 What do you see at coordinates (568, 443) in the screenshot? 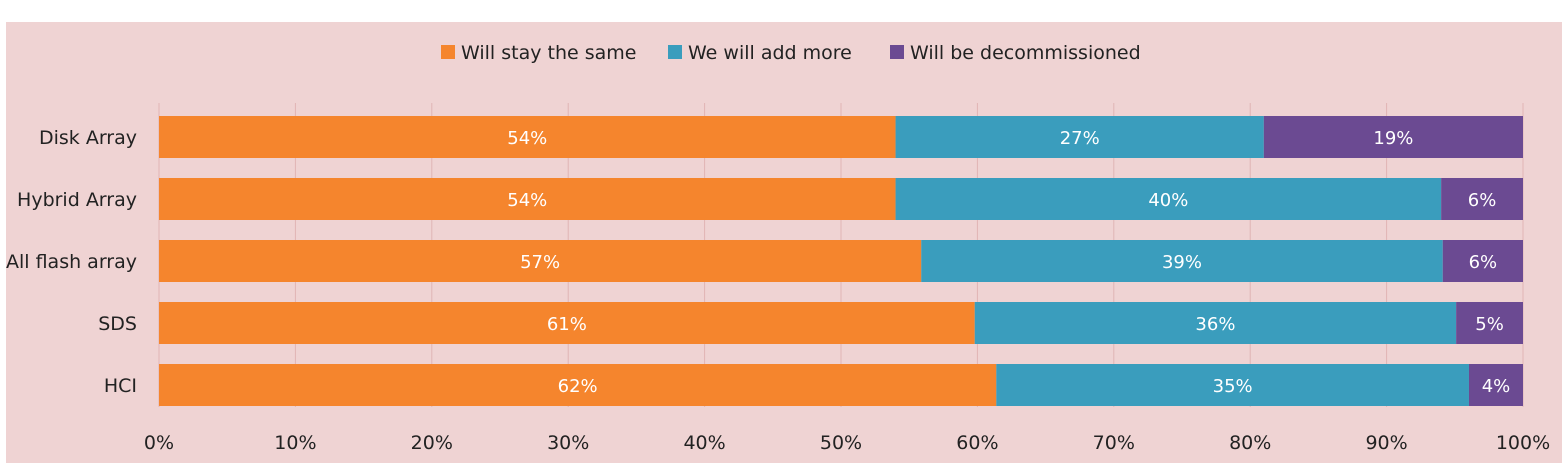
I see `x-tick-label: 30%` at bounding box center [568, 443].